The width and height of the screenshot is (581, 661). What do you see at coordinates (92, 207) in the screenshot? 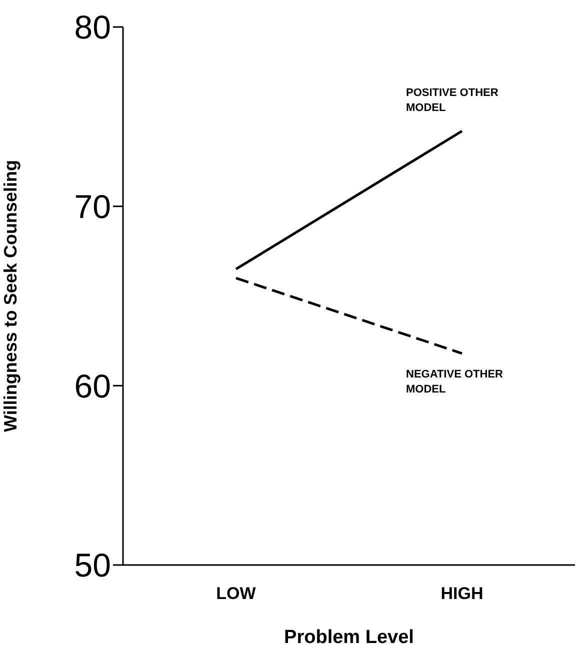
I see `y-tick-label: 70` at bounding box center [92, 207].